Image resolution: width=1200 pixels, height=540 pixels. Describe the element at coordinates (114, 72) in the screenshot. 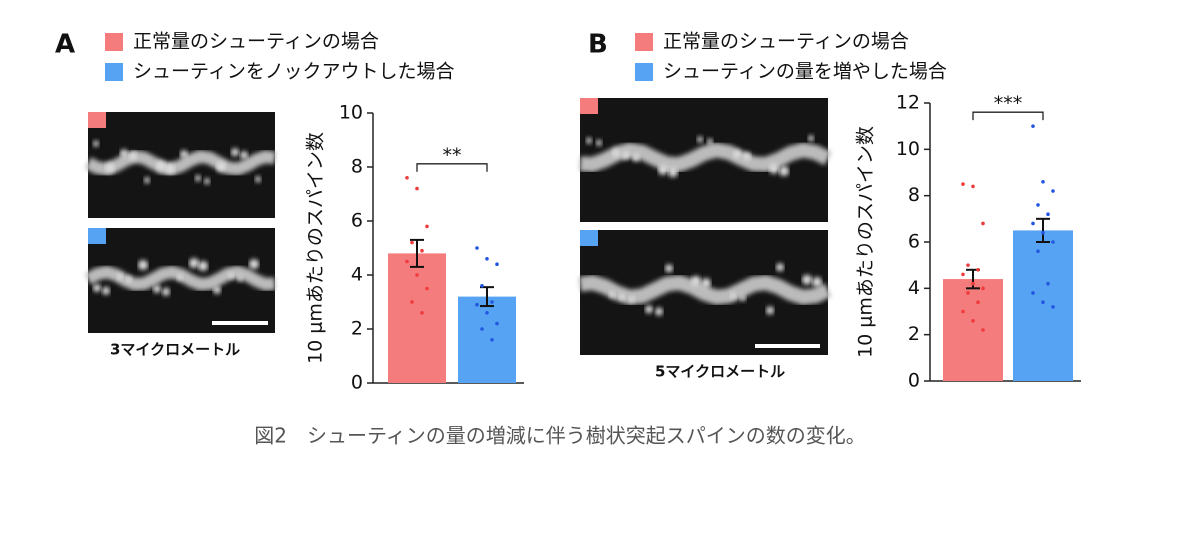

I see `legend-swatch` at that location.